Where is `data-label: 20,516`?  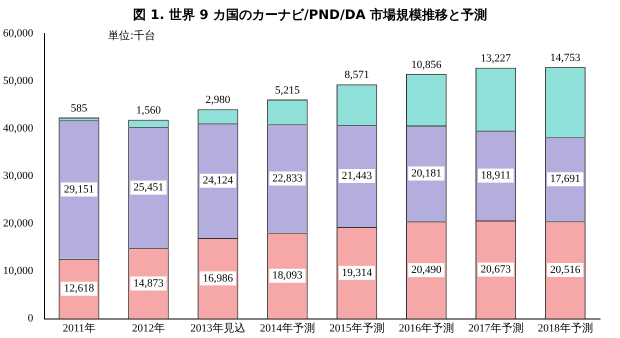 data-label: 20,516 is located at coordinates (565, 270).